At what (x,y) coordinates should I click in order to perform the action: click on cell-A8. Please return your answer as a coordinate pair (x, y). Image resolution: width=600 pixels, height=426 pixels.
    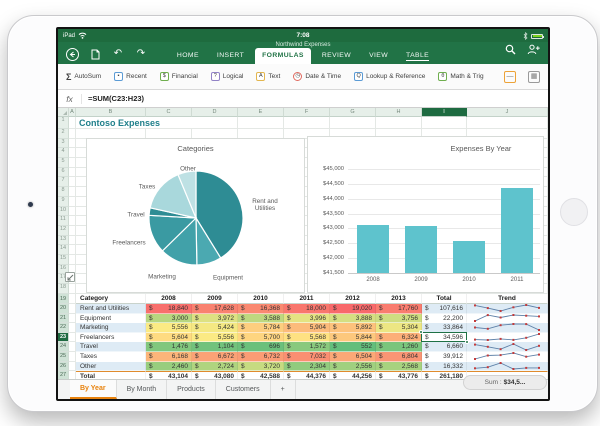
    Looking at the image, I should click on (72, 192).